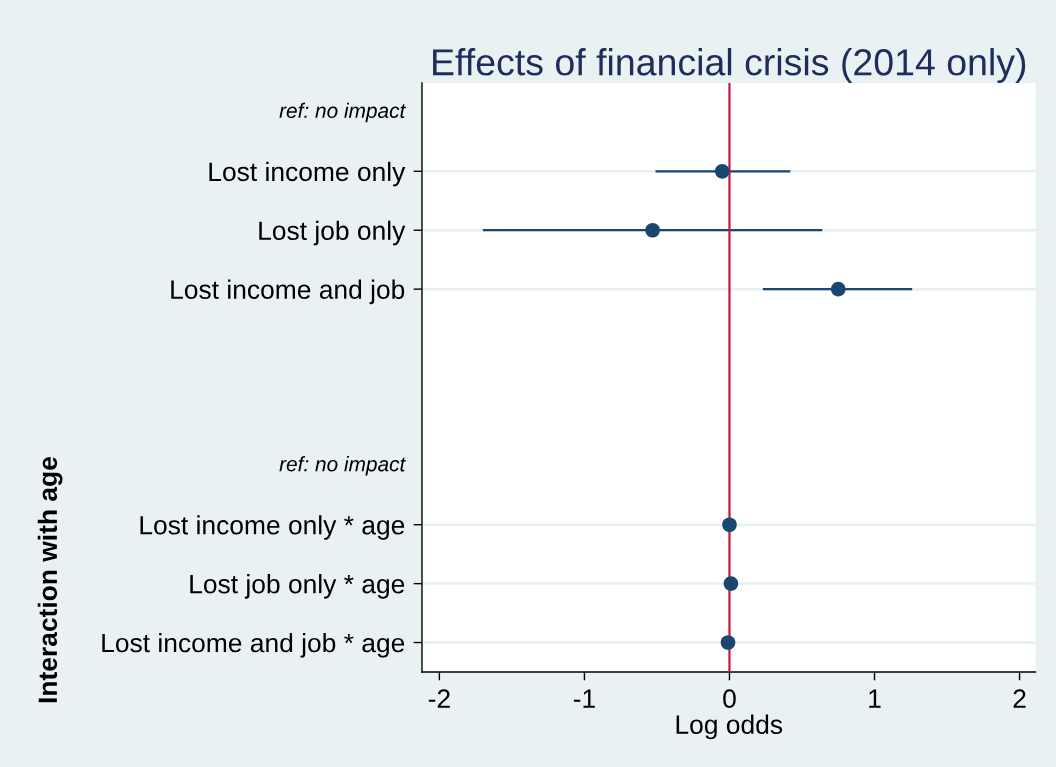 The height and width of the screenshot is (767, 1056). I want to click on y-tick-label: Lost job only, so click(332, 233).